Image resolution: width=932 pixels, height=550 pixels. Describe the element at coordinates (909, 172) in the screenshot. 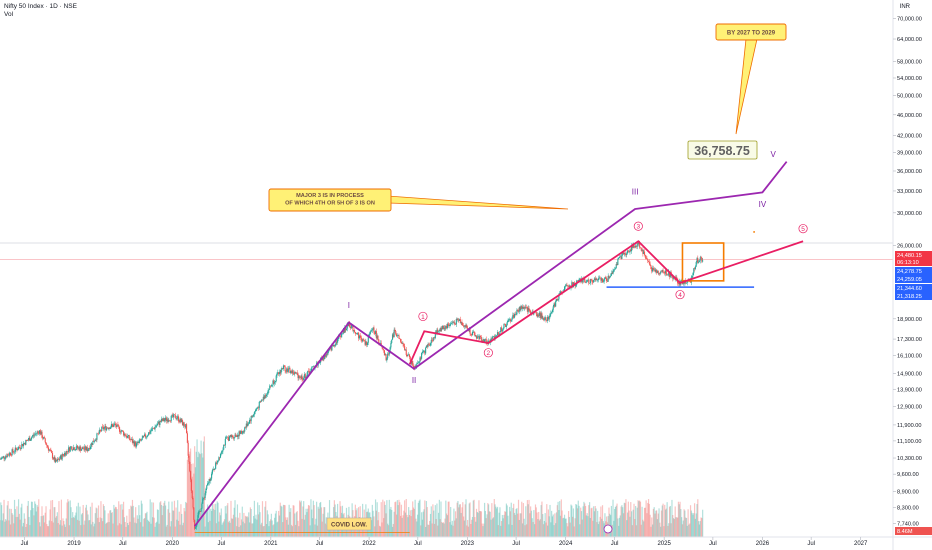

I see `y-tick-label: 36,000.00` at that location.